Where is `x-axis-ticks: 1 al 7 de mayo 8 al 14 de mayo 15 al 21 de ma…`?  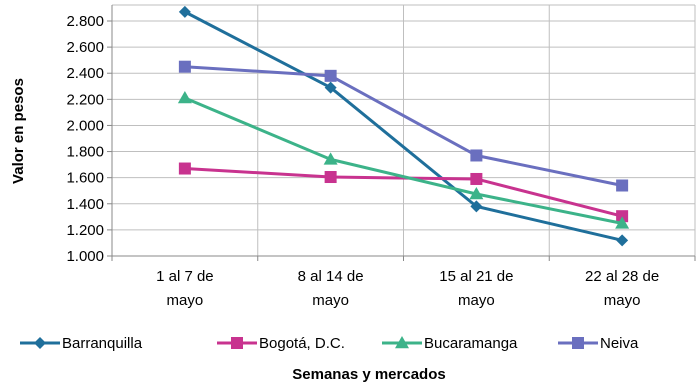 x-axis-ticks: 1 al 7 de mayo 8 al 14 de mayo 15 al 21 de ma… is located at coordinates (407, 288).